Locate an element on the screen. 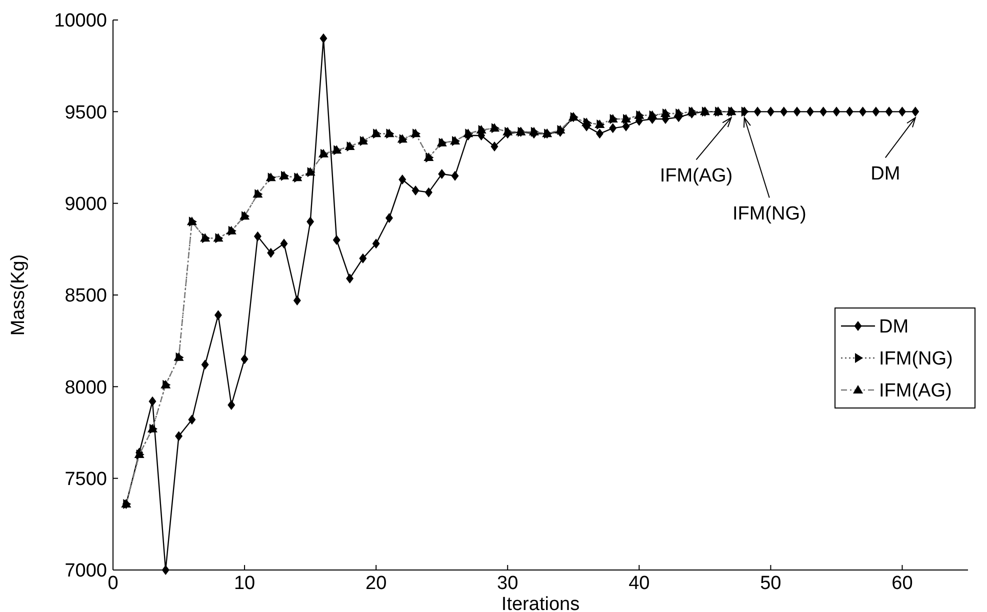 This screenshot has width=987, height=612. x-tick-label: 40 is located at coordinates (639, 583).